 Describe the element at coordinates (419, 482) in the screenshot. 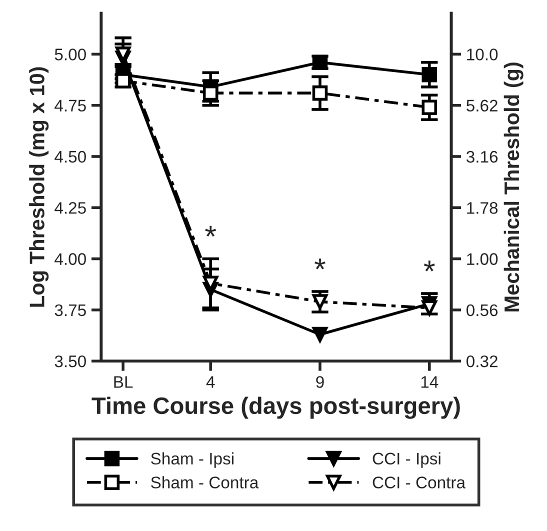

I see `legend-label: CCI - Contra` at that location.